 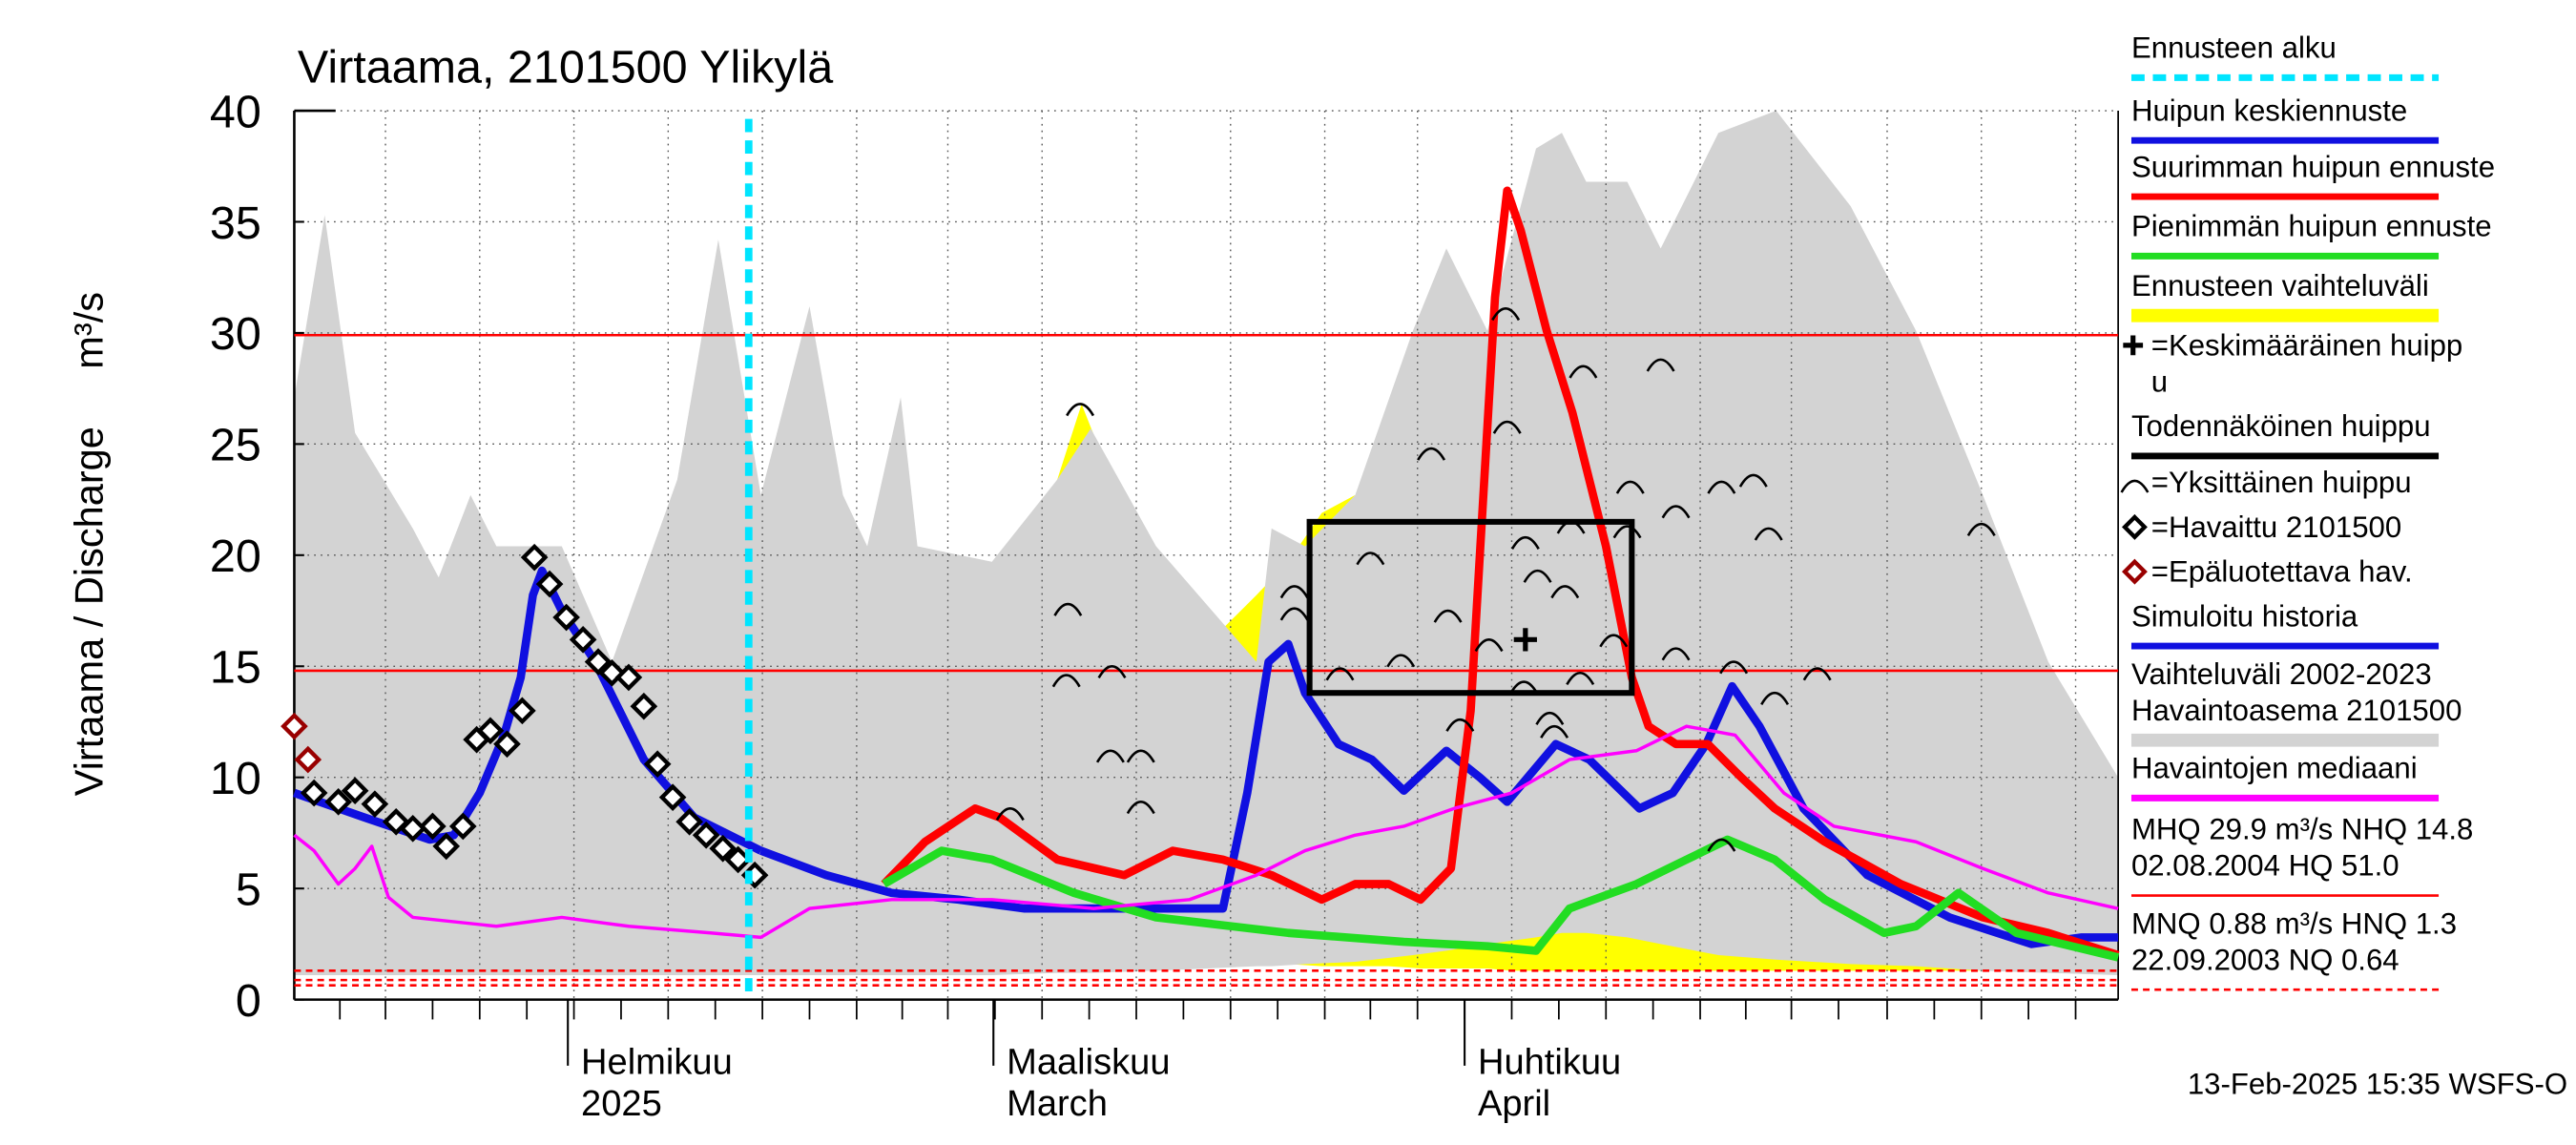 I want to click on legend-label: Havaintojen mediaani, so click(x=2274, y=769).